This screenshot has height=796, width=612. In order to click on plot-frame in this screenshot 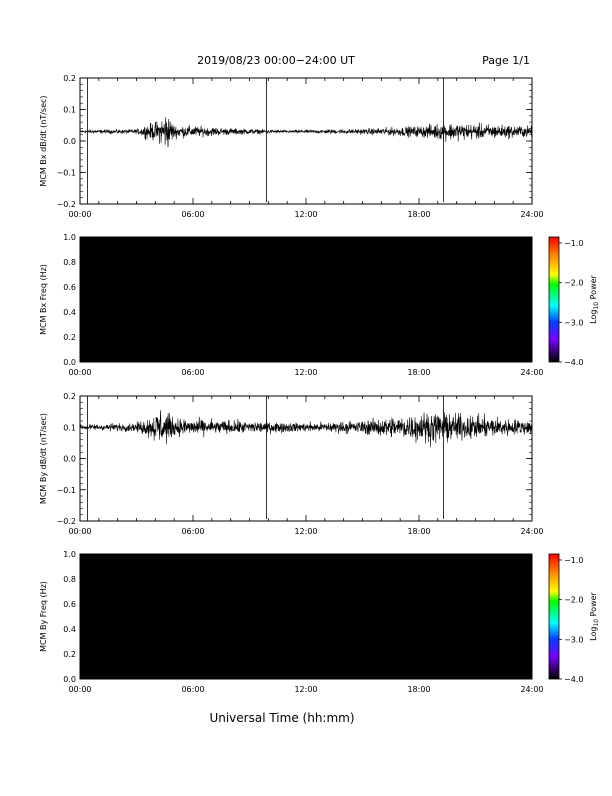, I will do `click(306, 141)`.